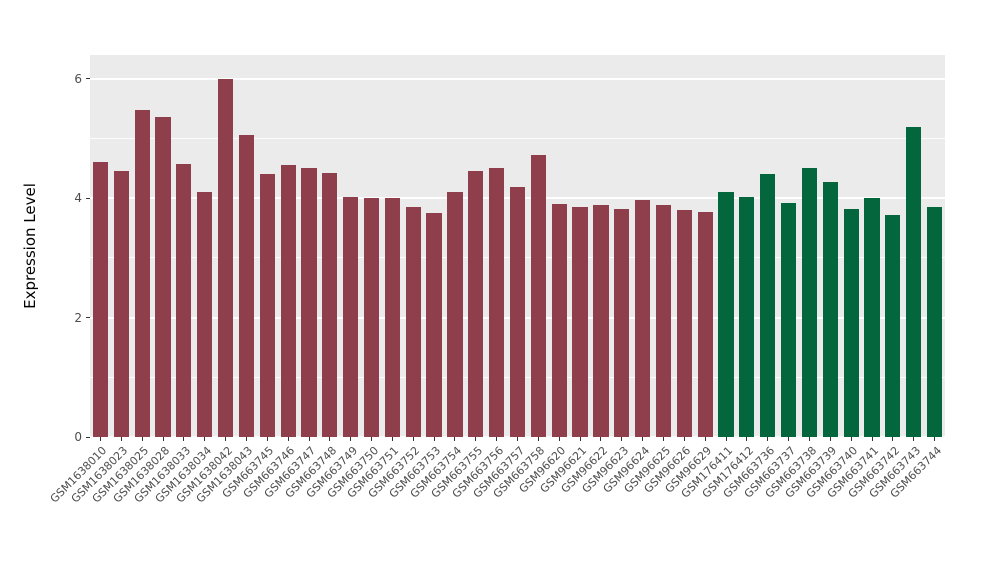  Describe the element at coordinates (768, 305) in the screenshot. I see `bar-GSM663736` at that location.